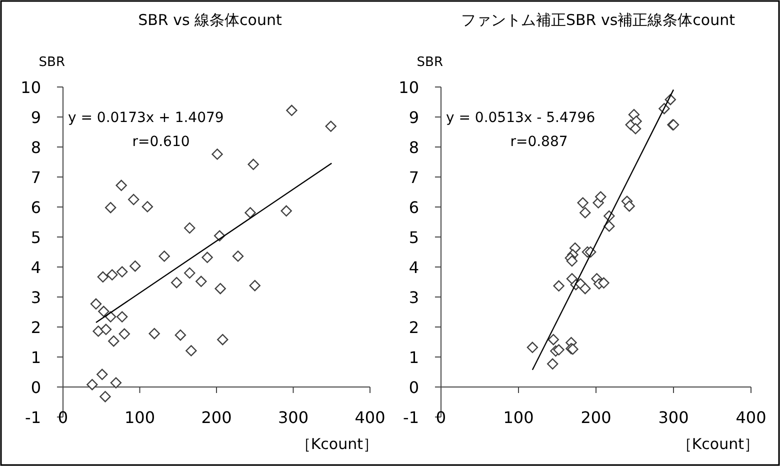  I want to click on annotation: y = 0.0173x + 1.4079, so click(146, 118).